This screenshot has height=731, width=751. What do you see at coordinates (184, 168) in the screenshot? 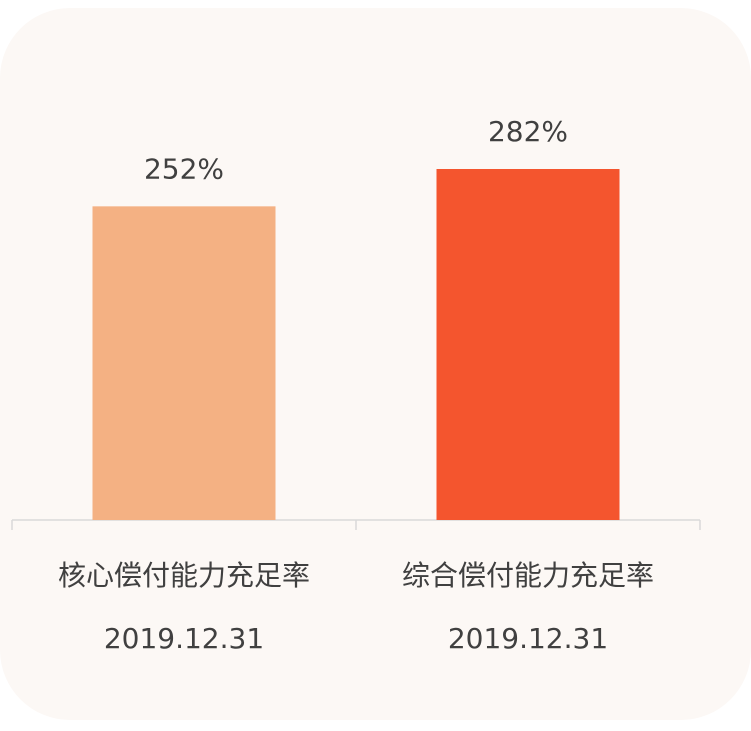
I see `value-label: 252%` at bounding box center [184, 168].